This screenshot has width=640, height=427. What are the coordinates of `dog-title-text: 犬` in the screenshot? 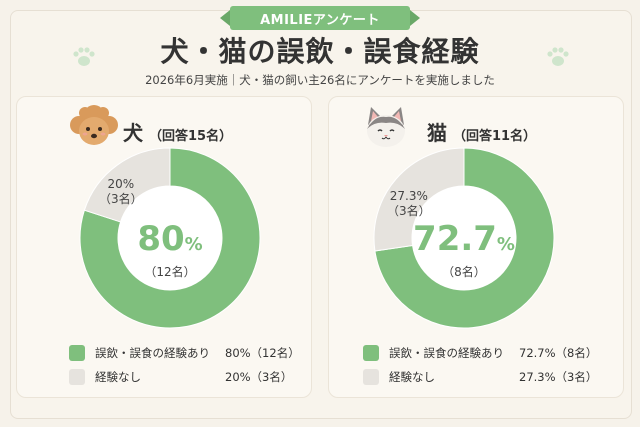 It's located at (133, 133).